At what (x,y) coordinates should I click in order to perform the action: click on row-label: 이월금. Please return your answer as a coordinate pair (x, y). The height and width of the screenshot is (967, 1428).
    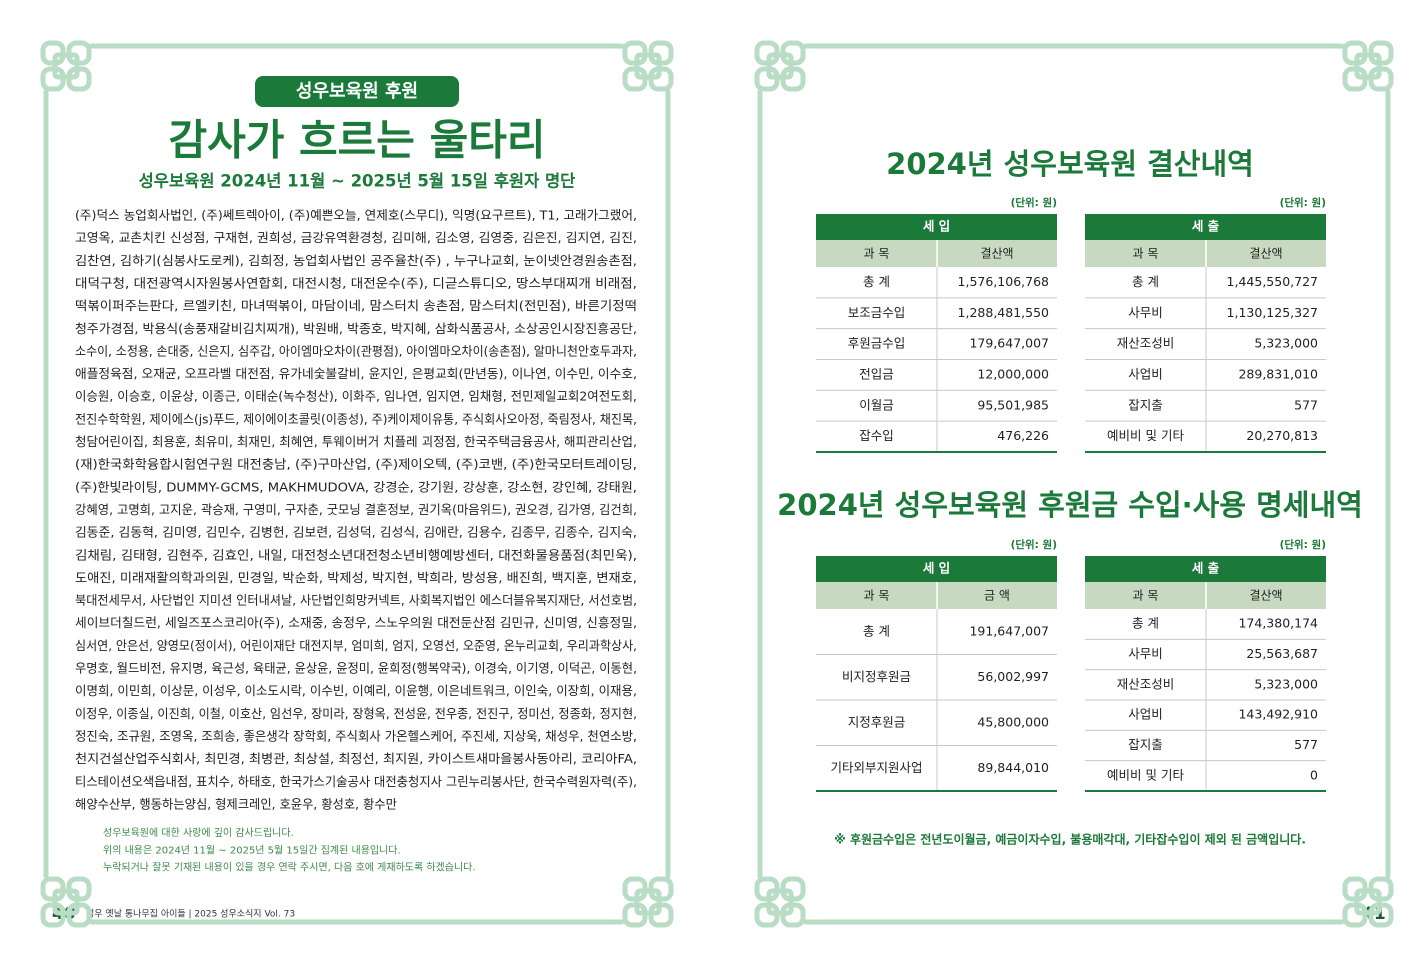
    Looking at the image, I should click on (876, 404).